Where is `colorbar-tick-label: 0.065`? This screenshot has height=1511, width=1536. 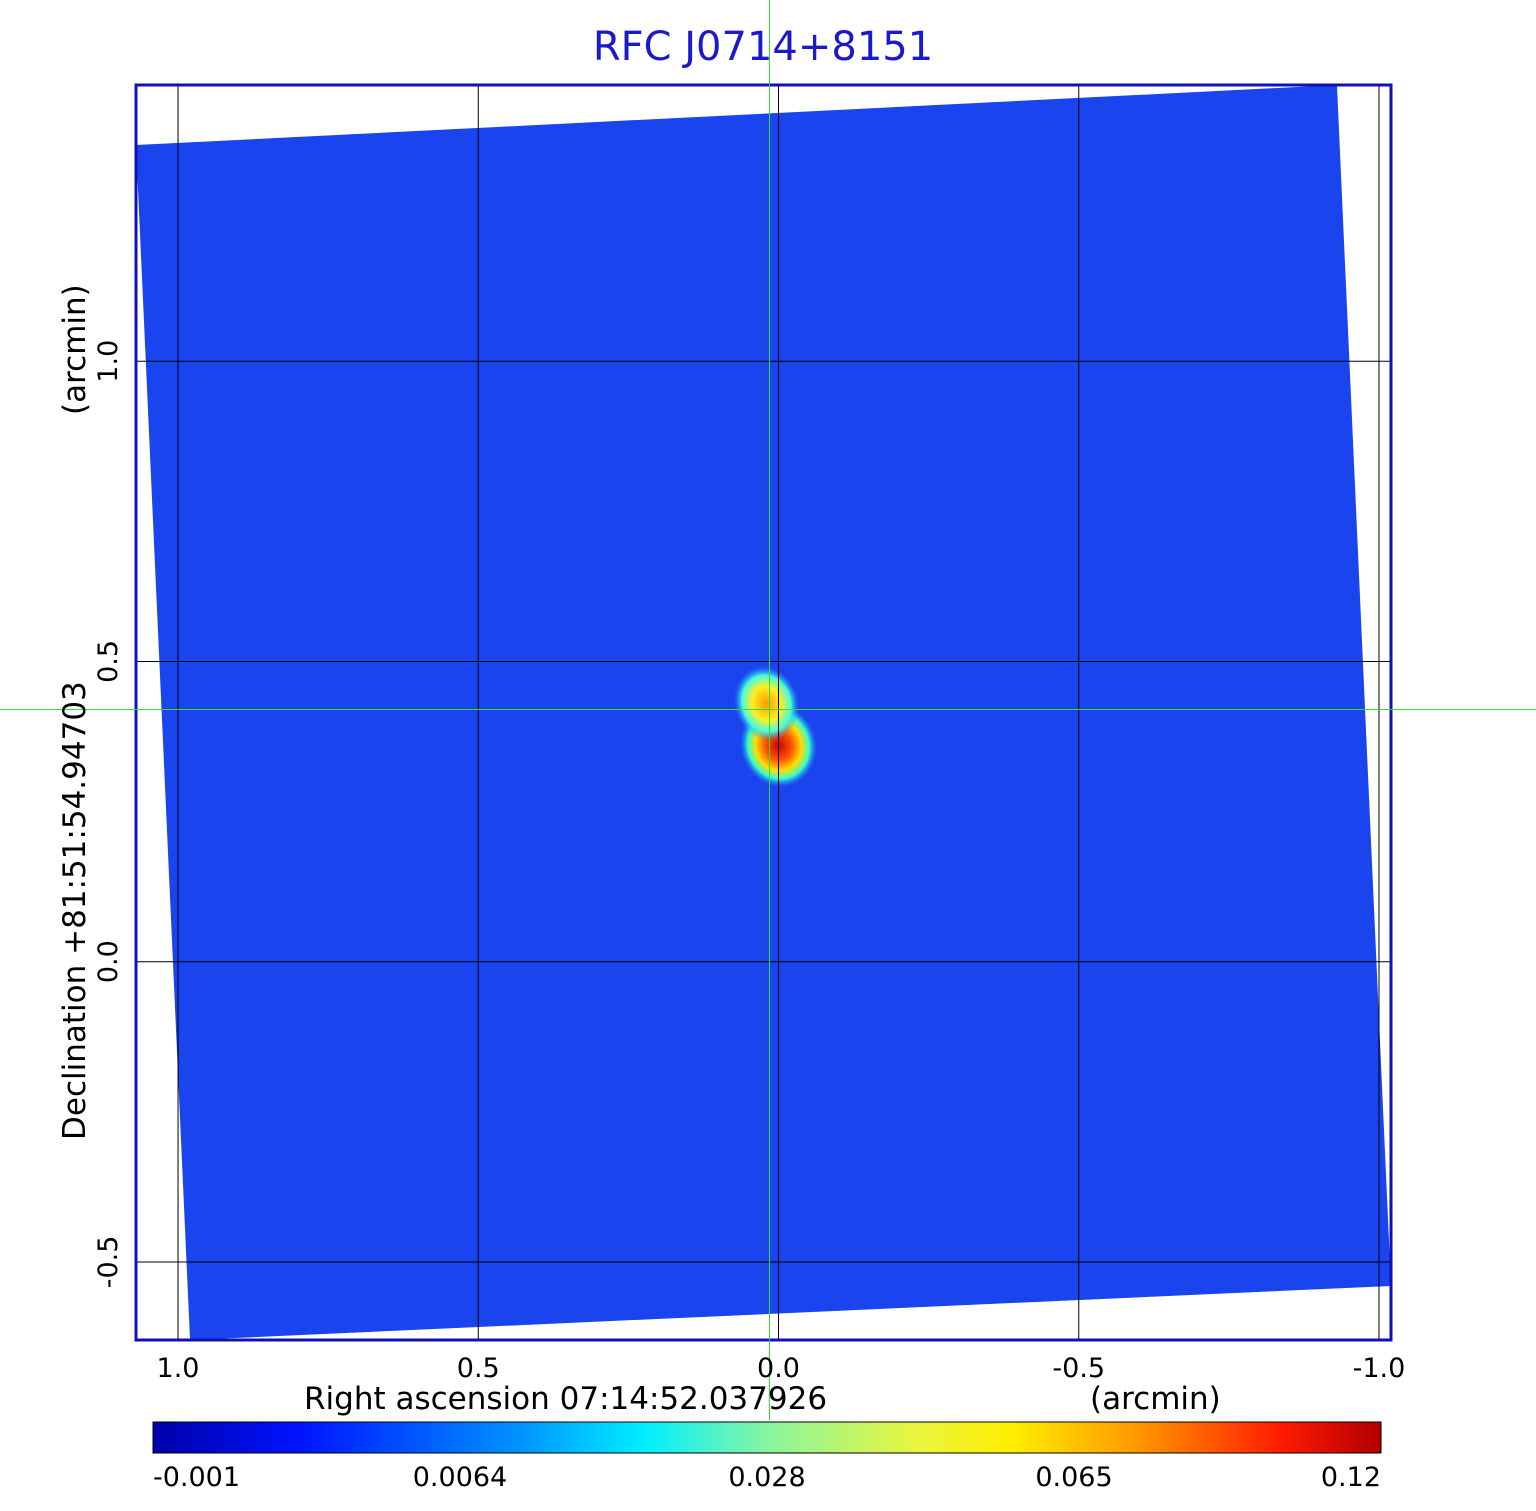
colorbar-tick-label: 0.065 is located at coordinates (1073, 1477).